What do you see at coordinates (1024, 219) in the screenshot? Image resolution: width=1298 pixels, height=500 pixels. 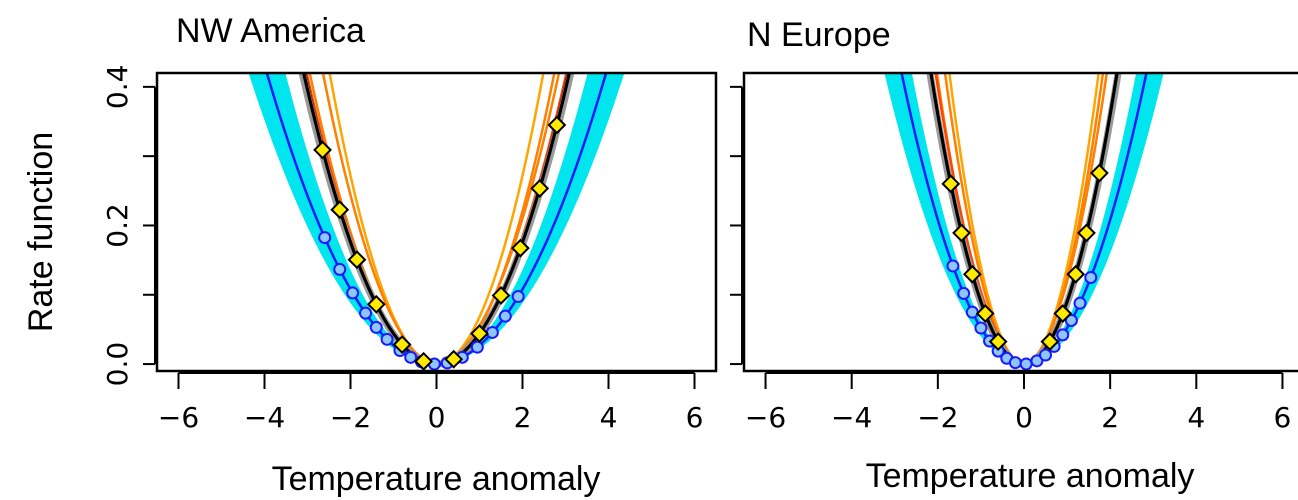 I see `uncertainty-band` at bounding box center [1024, 219].